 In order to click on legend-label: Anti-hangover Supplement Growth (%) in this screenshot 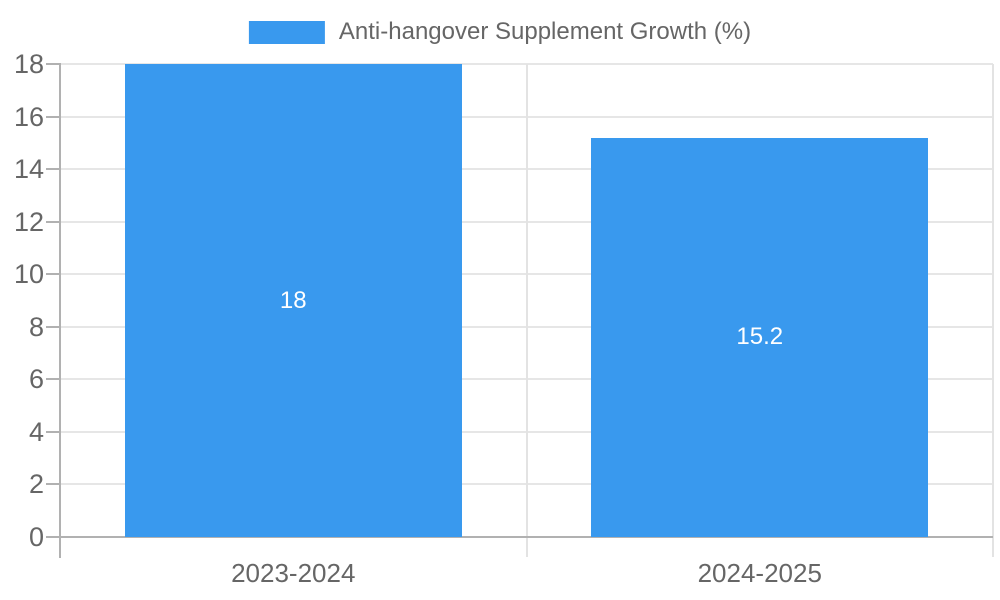, I will do `click(545, 31)`.